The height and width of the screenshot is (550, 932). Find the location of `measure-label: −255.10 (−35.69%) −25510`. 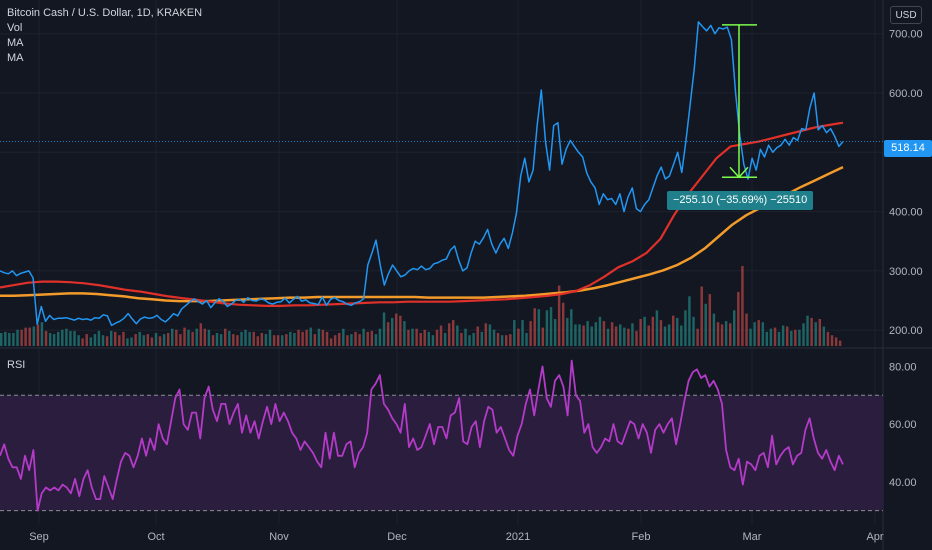

measure-label: −255.10 (−35.69%) −25510 is located at coordinates (740, 200).